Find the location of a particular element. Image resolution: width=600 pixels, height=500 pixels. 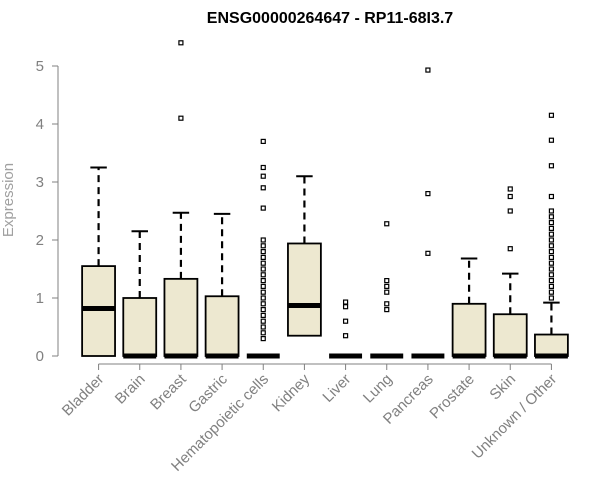

x-tick-label: Brain is located at coordinates (130, 389).